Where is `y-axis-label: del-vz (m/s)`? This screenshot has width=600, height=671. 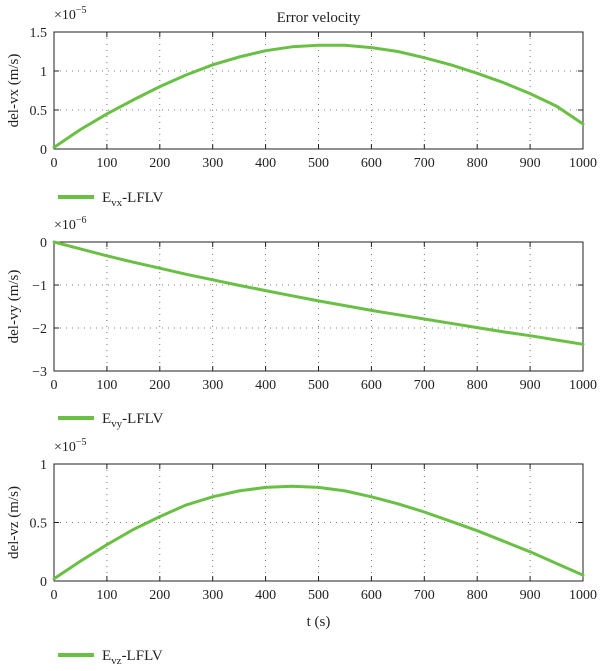
y-axis-label: del-vz (m/s) is located at coordinates (14, 522).